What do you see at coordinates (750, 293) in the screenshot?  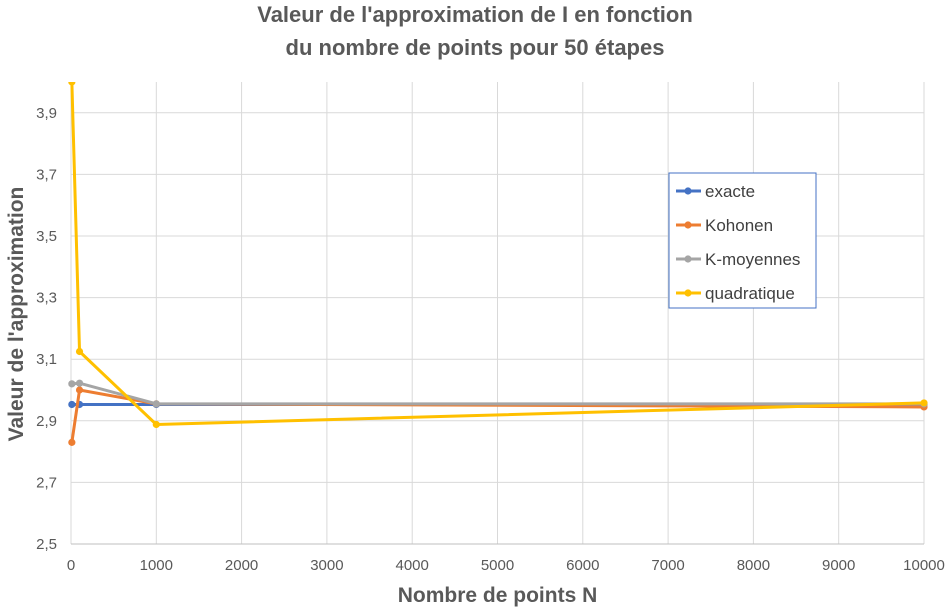 I see `legend-label-quadratique: quadratique` at bounding box center [750, 293].